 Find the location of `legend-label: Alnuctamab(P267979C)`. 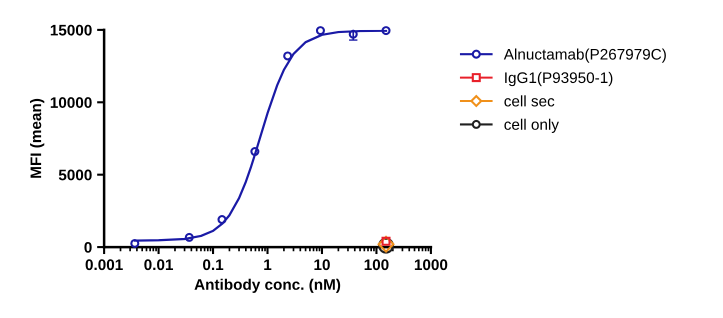

legend-label: Alnuctamab(P267979C) is located at coordinates (585, 55).